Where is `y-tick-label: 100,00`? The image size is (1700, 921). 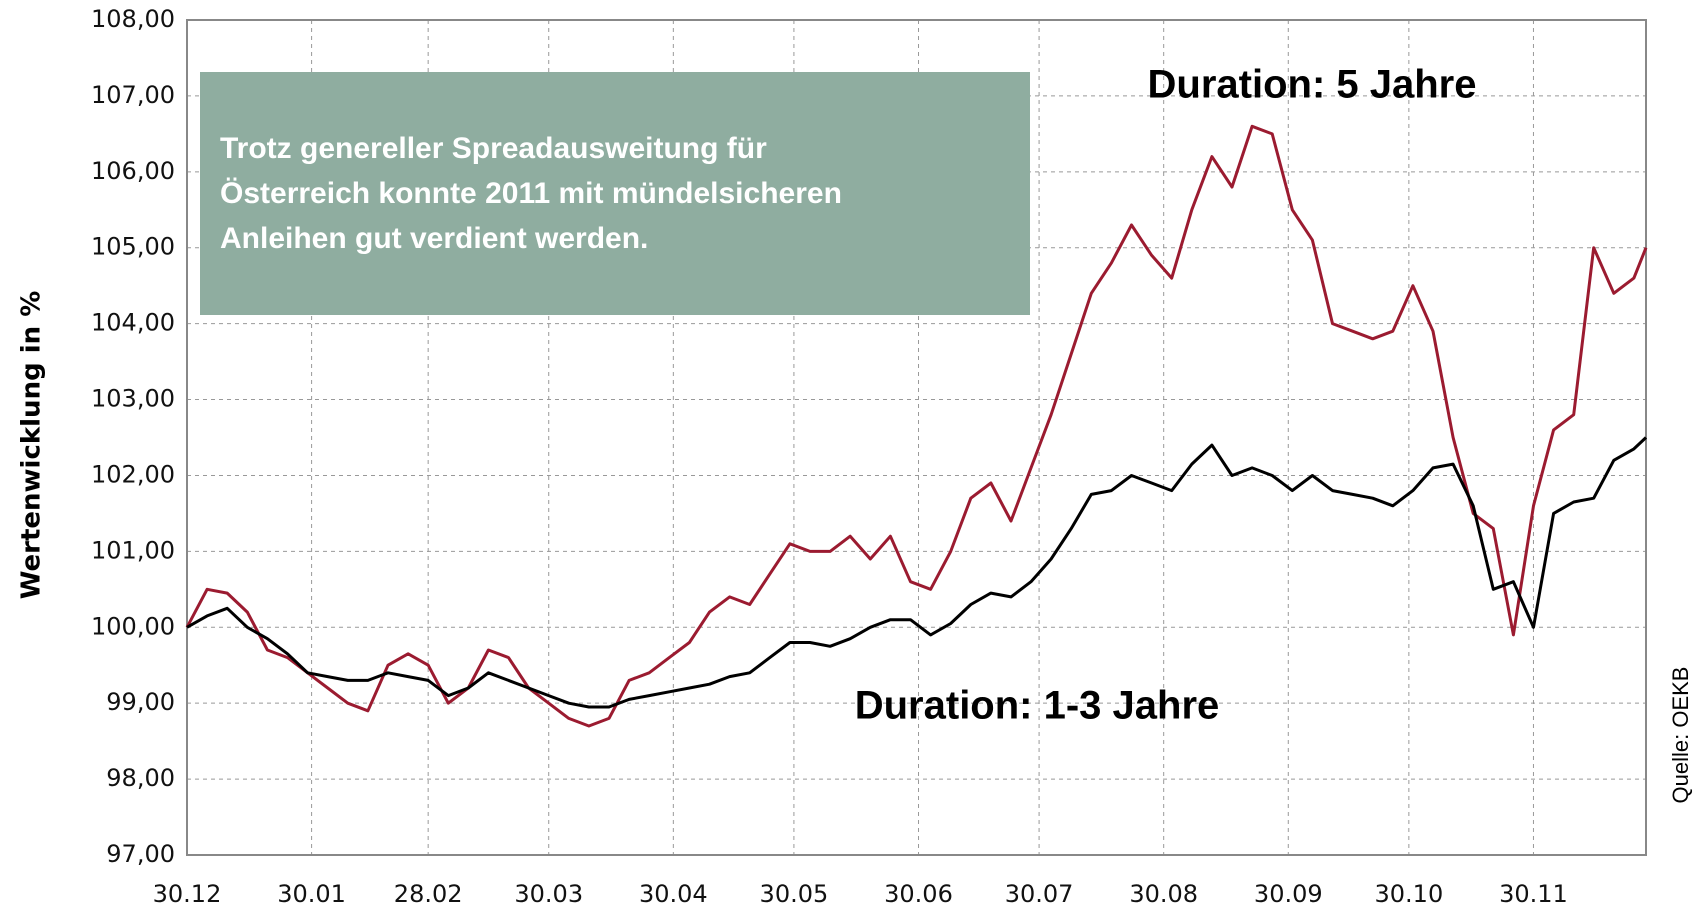
y-tick-label: 100,00 is located at coordinates (133, 626).